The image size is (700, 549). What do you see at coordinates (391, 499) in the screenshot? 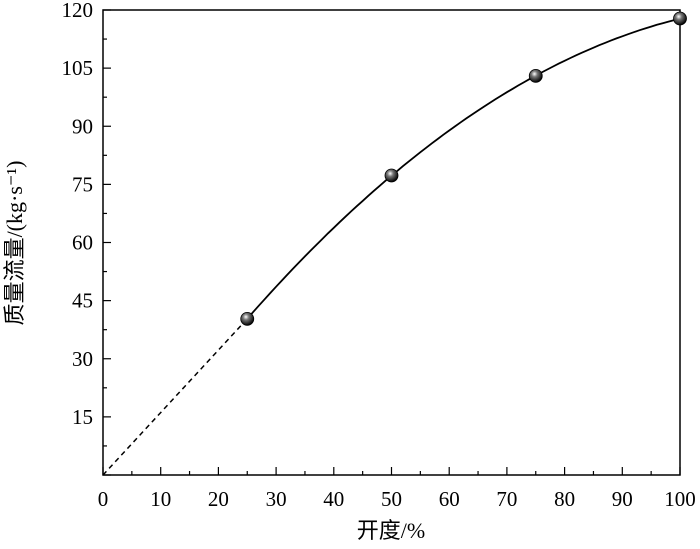
I see `x-tick-label: 50` at bounding box center [391, 499].